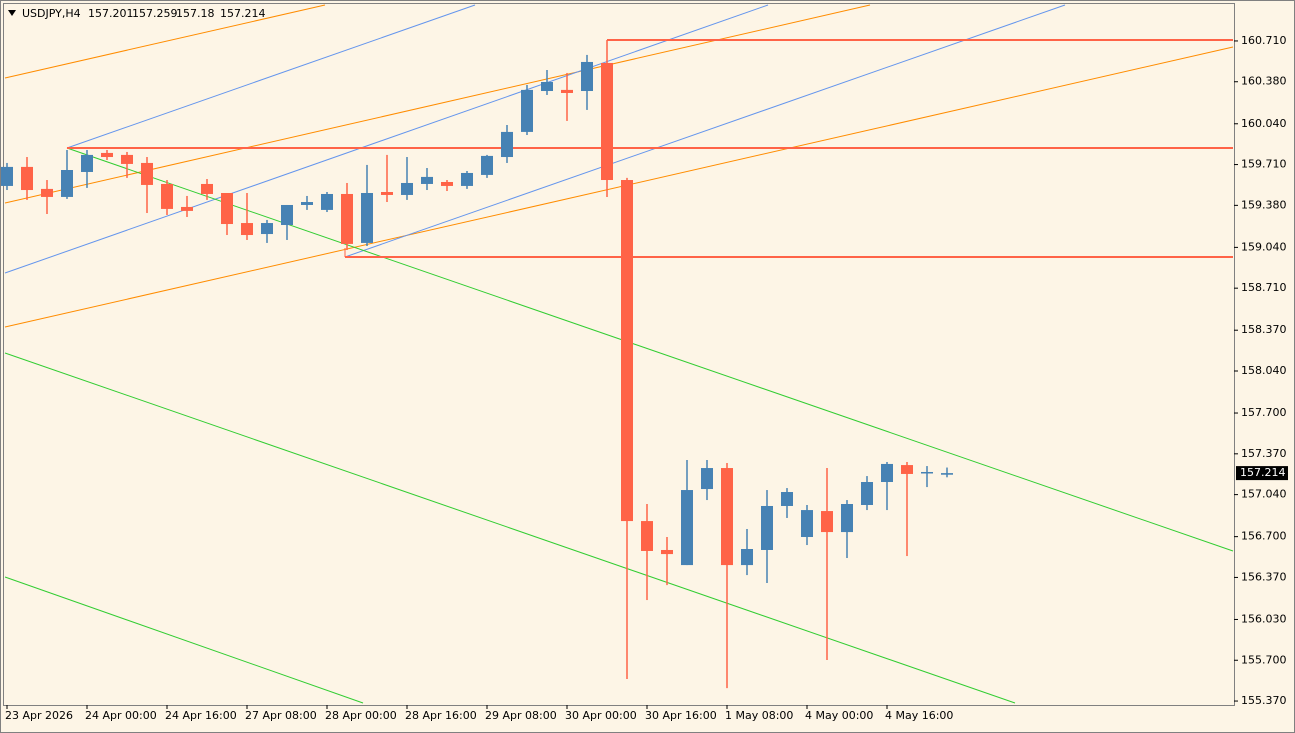 The height and width of the screenshot is (733, 1295). Describe the element at coordinates (1264, 204) in the screenshot. I see `y-tick-label: 159.380` at that location.